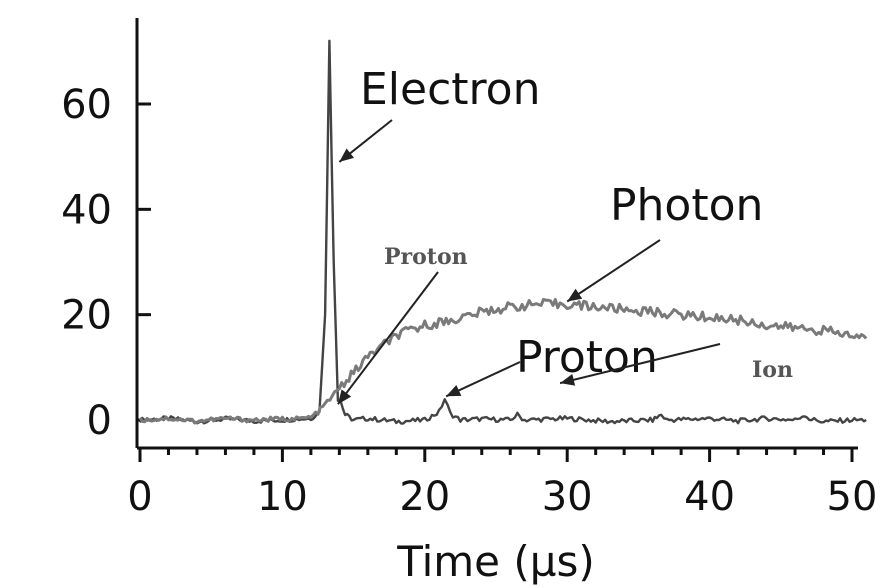  I want to click on annotation-proton-big: Proton, so click(587, 357).